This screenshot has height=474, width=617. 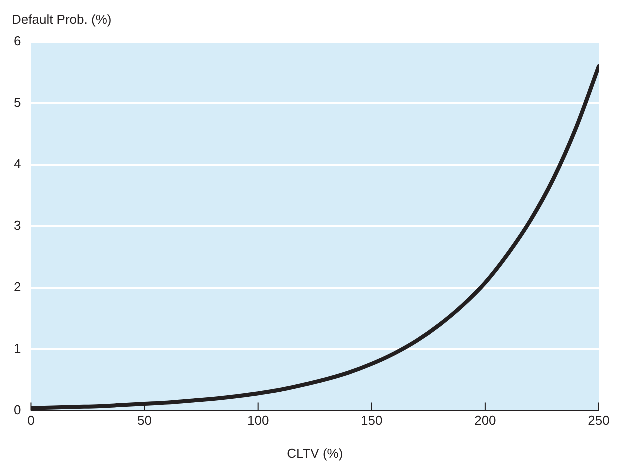 I want to click on x-tick-label: 150, so click(x=372, y=420).